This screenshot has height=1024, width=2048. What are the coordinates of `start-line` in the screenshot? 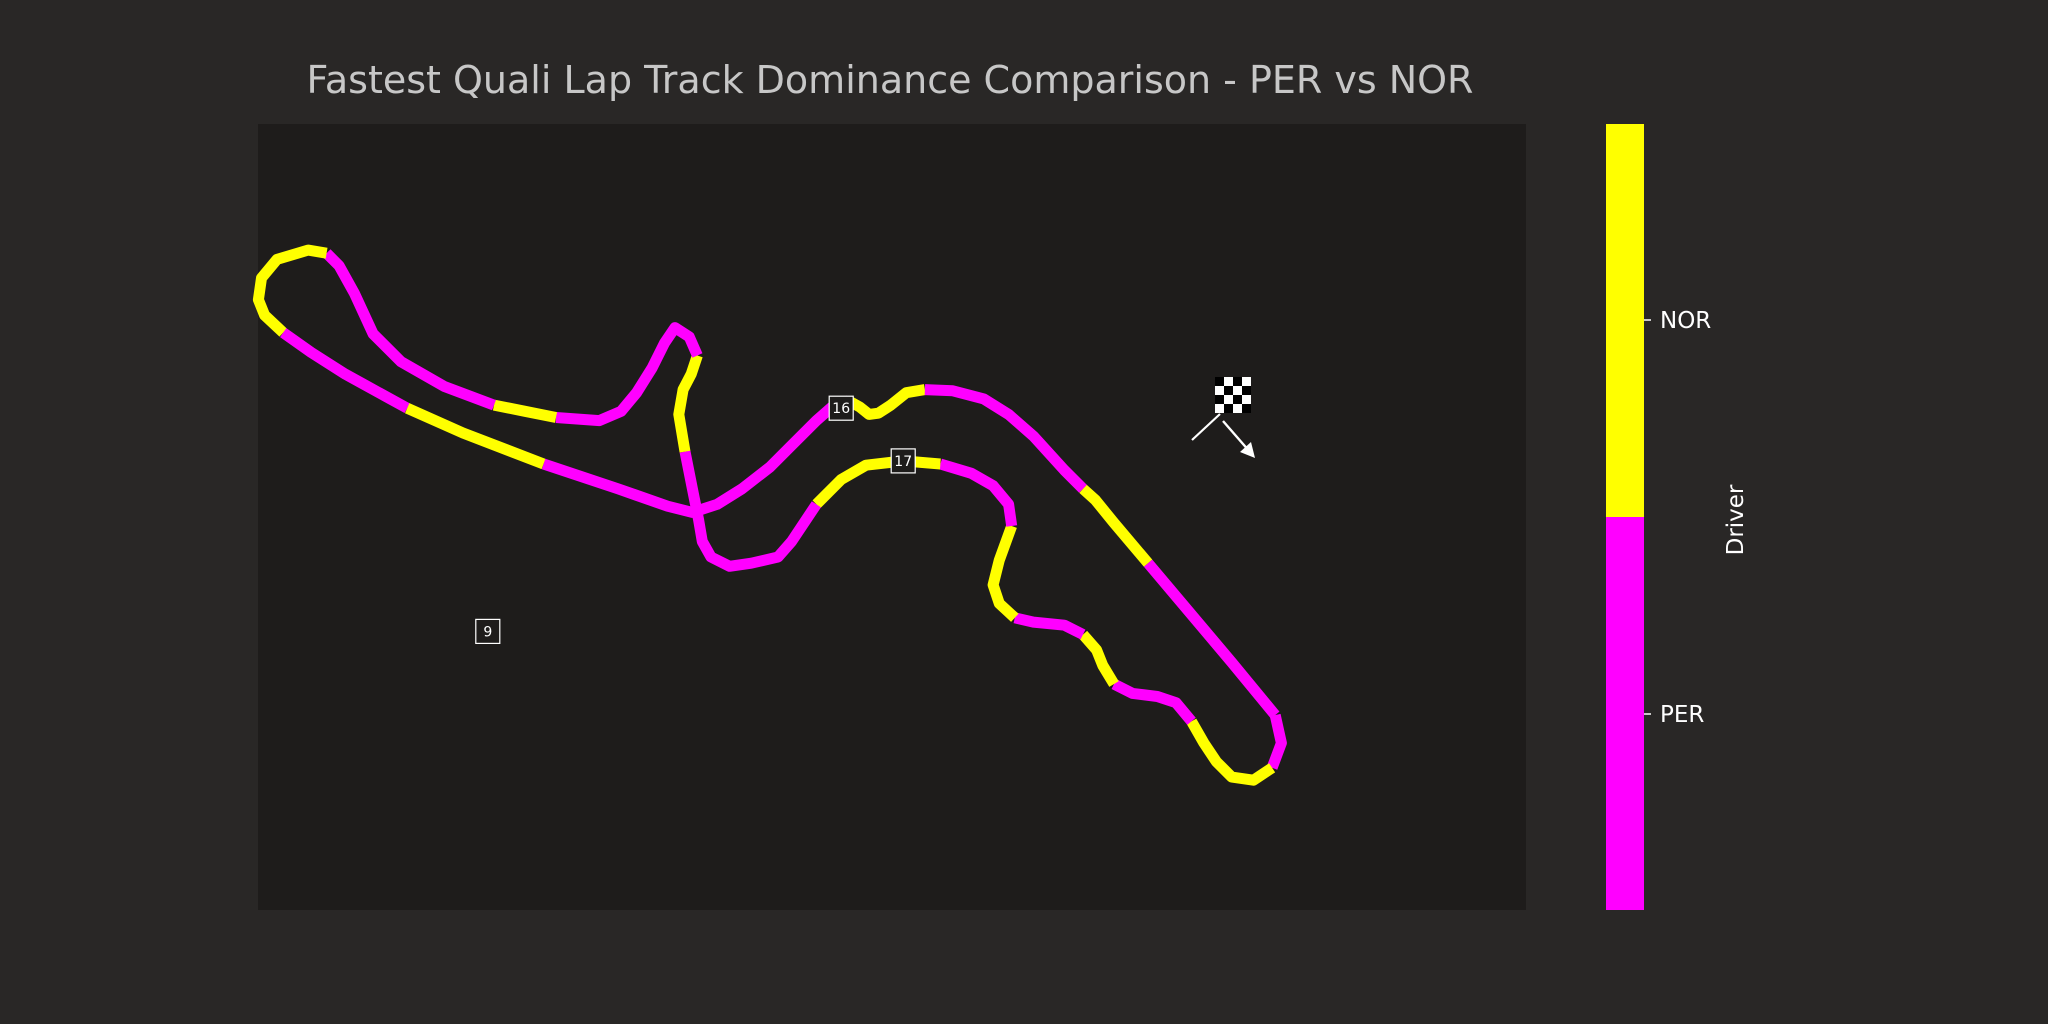 It's located at (1206, 427).